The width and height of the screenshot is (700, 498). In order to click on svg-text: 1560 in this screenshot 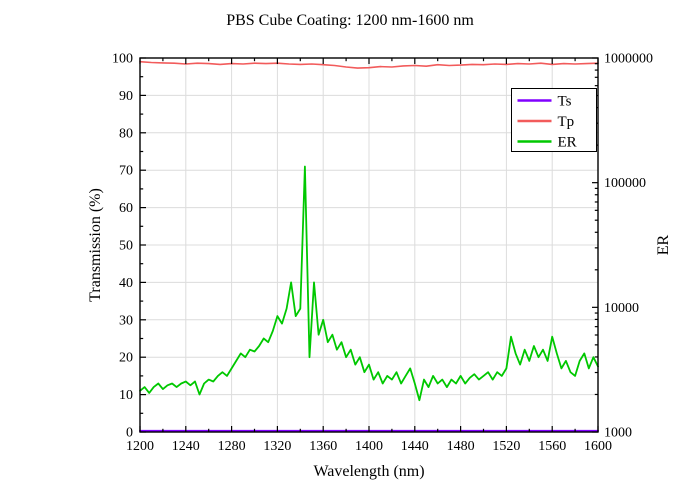, I will do `click(552, 446)`.